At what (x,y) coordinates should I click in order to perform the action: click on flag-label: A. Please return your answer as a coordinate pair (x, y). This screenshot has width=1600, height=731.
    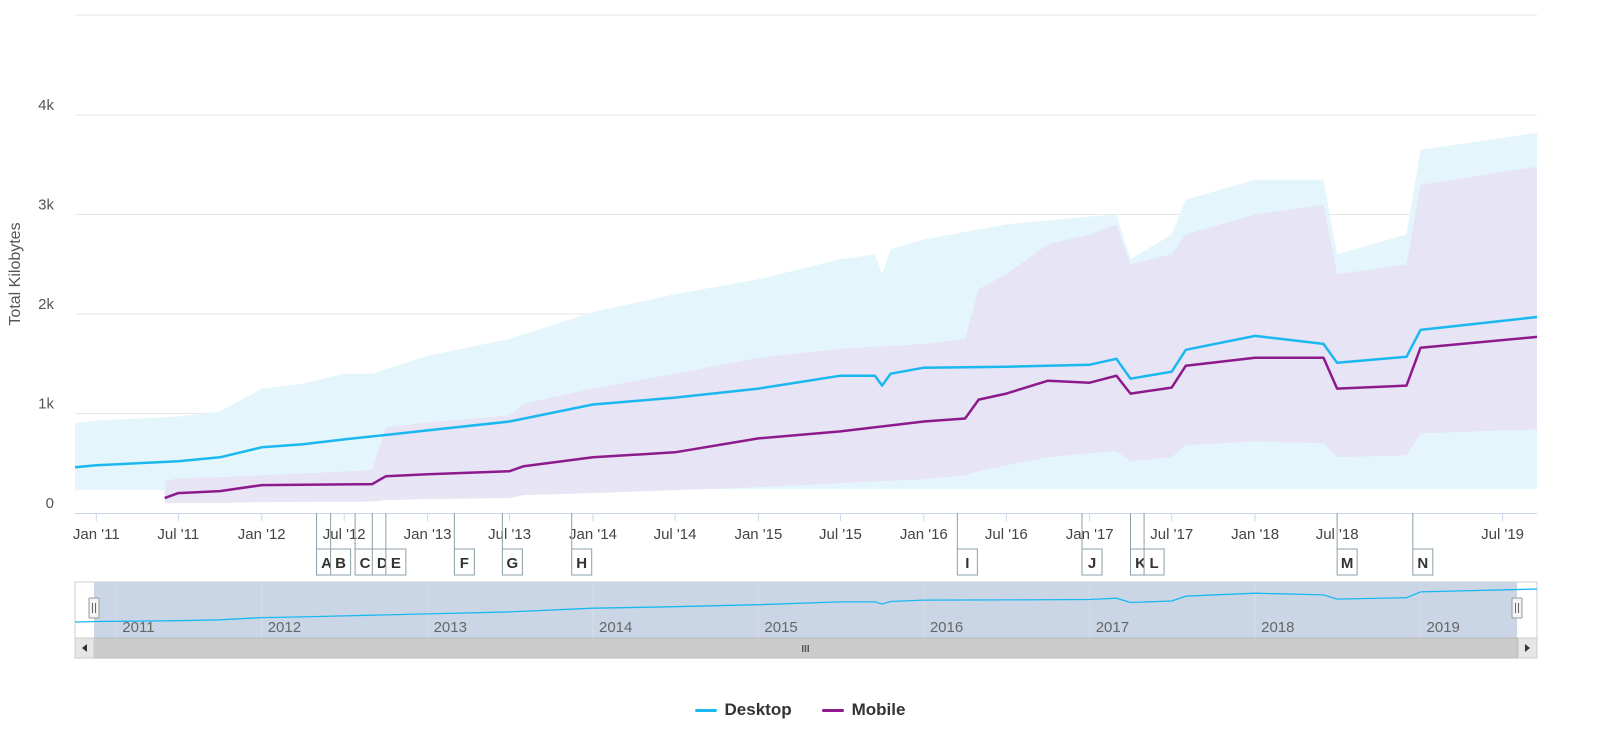
    Looking at the image, I should click on (326, 563).